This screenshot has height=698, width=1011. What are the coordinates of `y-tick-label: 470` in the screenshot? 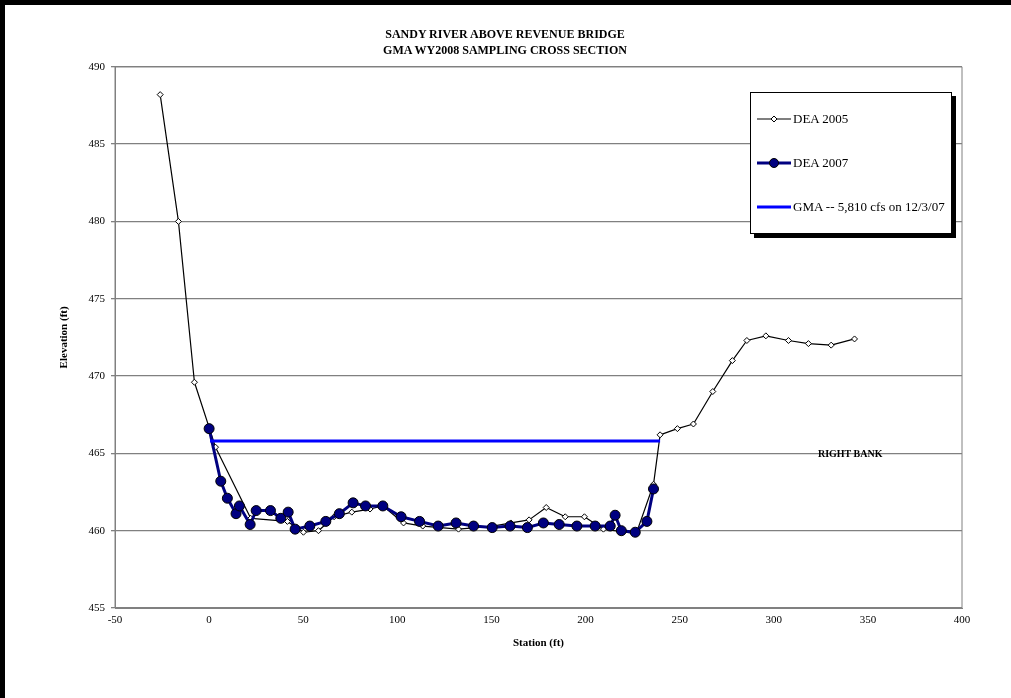 It's located at (97, 374).